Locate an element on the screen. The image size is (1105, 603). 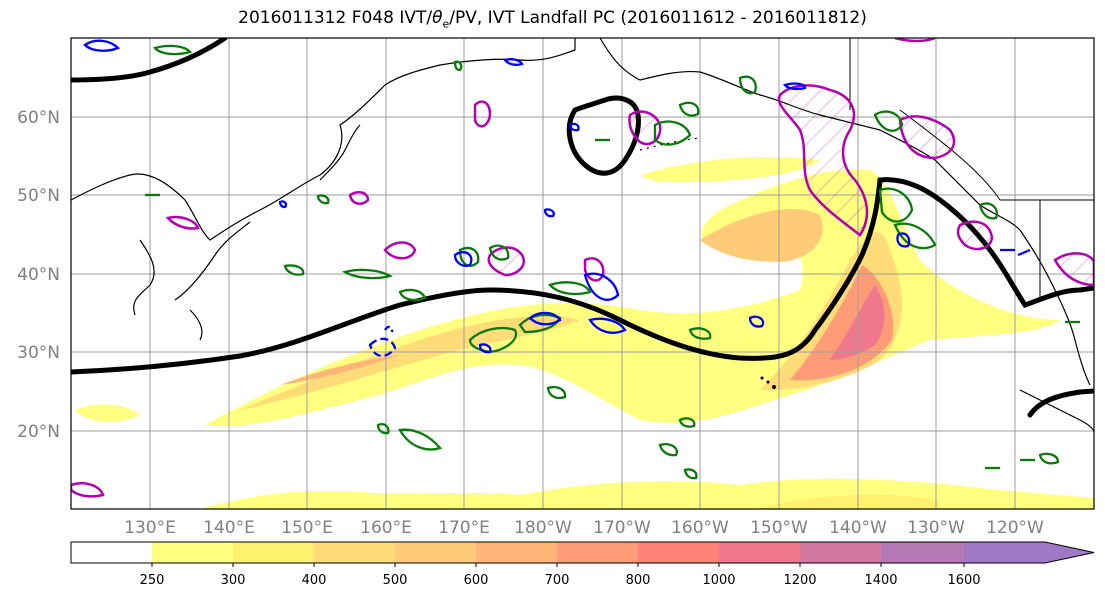
colorbar-label: 700 is located at coordinates (557, 580).